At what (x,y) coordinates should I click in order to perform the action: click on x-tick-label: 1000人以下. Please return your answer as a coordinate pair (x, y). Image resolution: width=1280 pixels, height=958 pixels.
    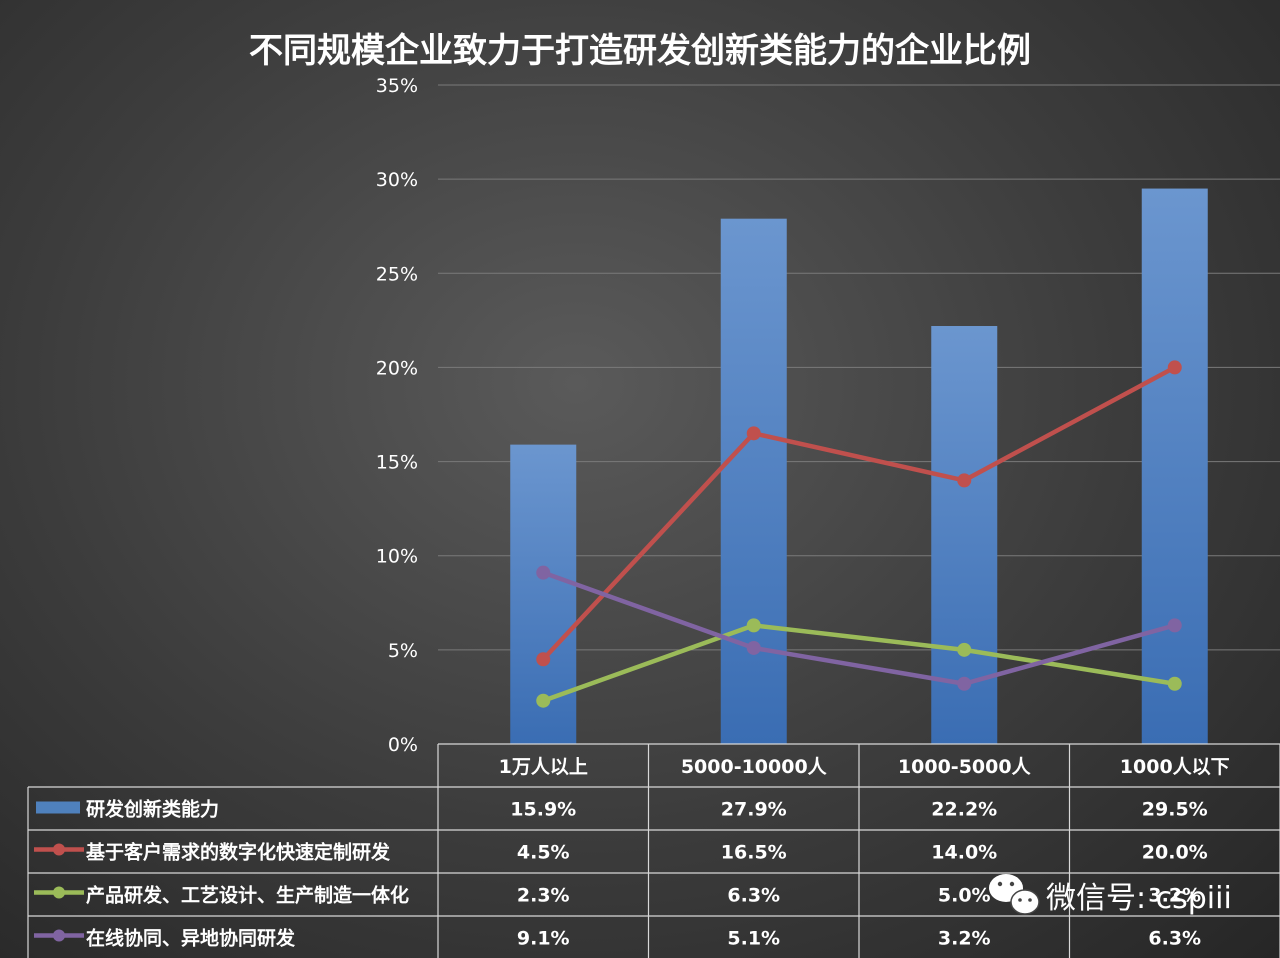
    Looking at the image, I should click on (1175, 767).